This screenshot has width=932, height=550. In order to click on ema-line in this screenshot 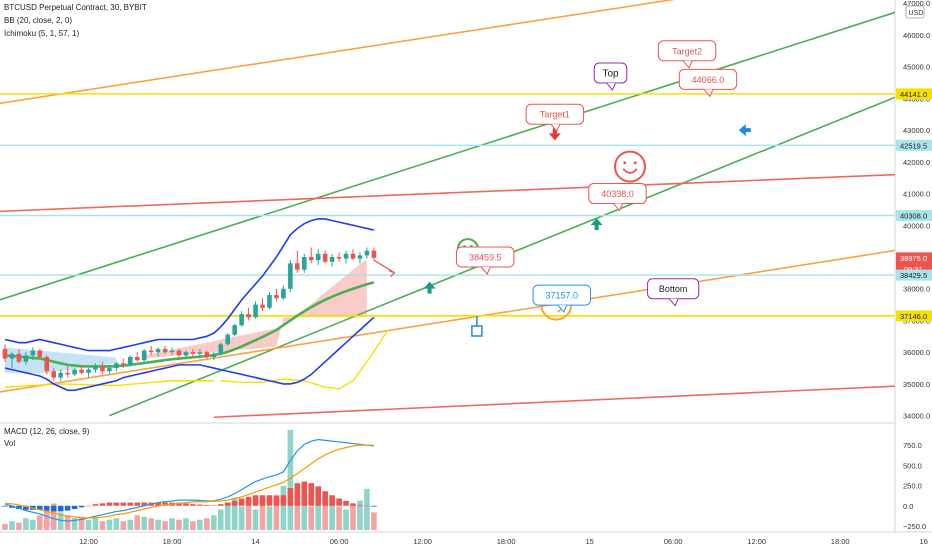, I will do `click(189, 324)`.